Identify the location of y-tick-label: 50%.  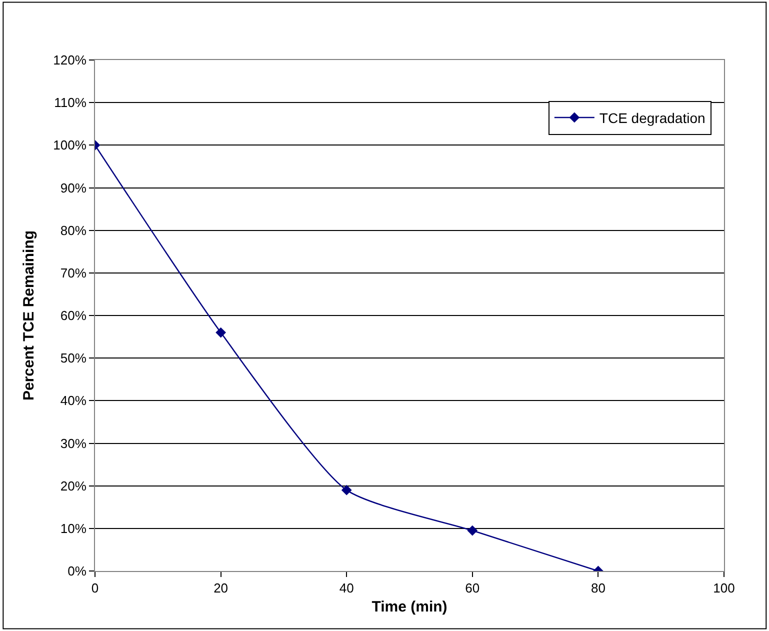
(73, 358).